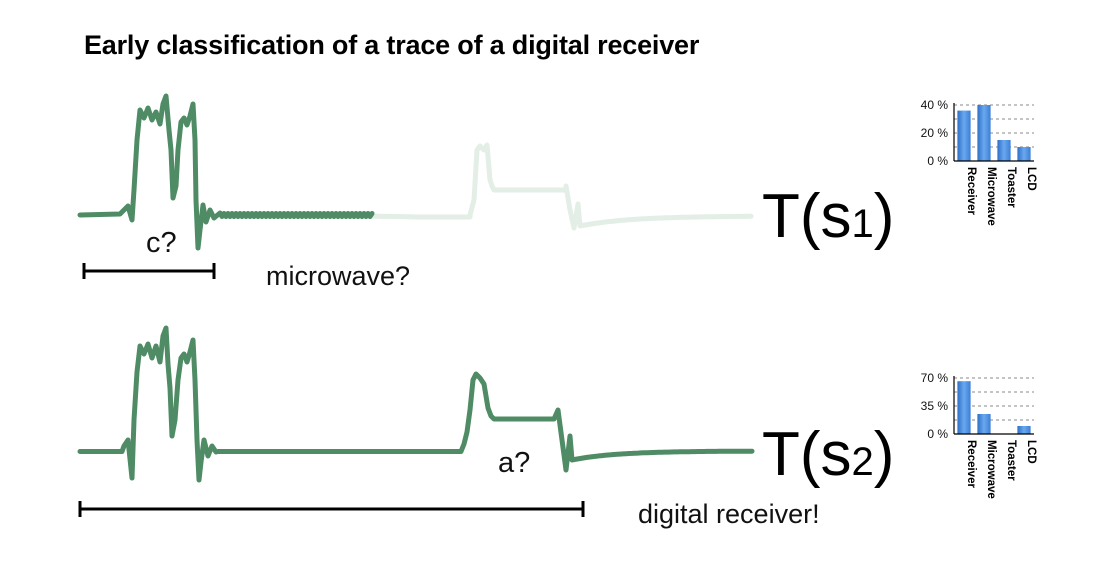 The width and height of the screenshot is (1096, 572). I want to click on chart-s2-category-label: Microwave, so click(991, 469).